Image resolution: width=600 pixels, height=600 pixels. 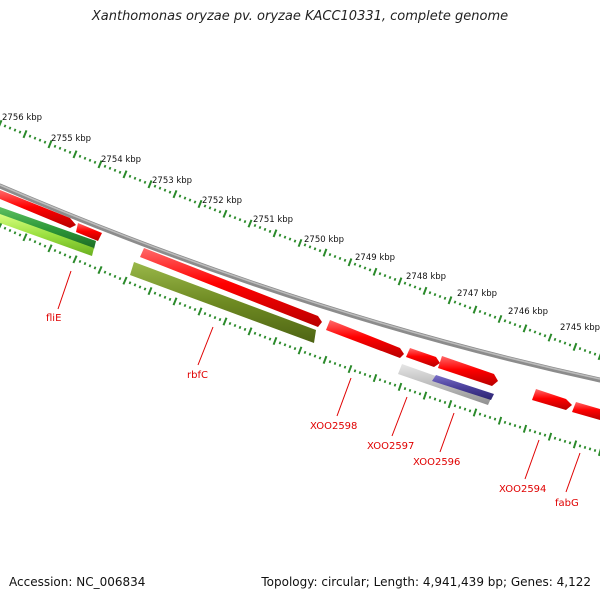 I want to click on scale-label: 2748 kbp, so click(x=426, y=277).